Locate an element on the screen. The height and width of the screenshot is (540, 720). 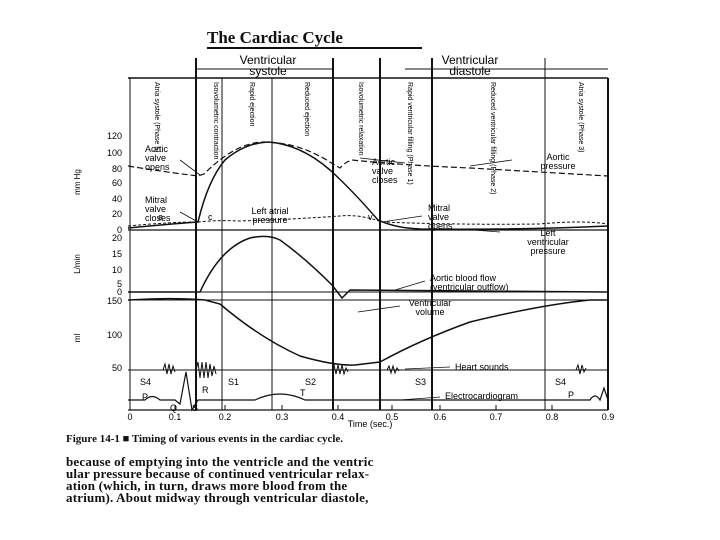
ventricular-volume-1: volume is located at coordinates (429, 312).